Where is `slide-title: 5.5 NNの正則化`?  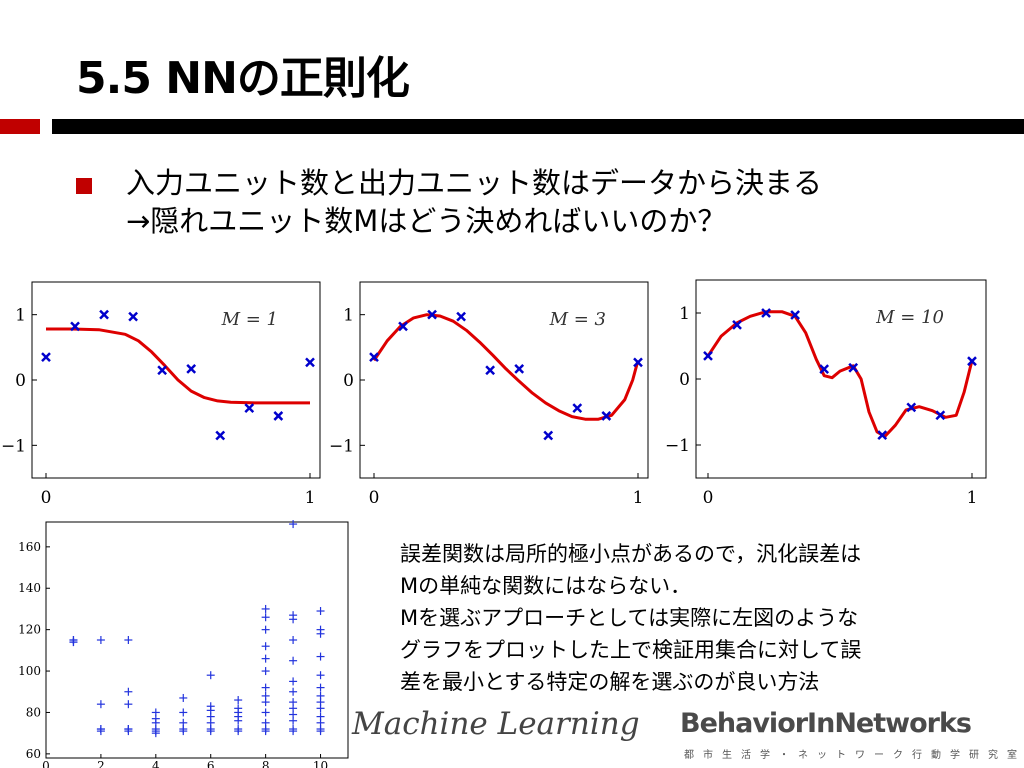 slide-title: 5.5 NNの正則化 is located at coordinates (243, 78).